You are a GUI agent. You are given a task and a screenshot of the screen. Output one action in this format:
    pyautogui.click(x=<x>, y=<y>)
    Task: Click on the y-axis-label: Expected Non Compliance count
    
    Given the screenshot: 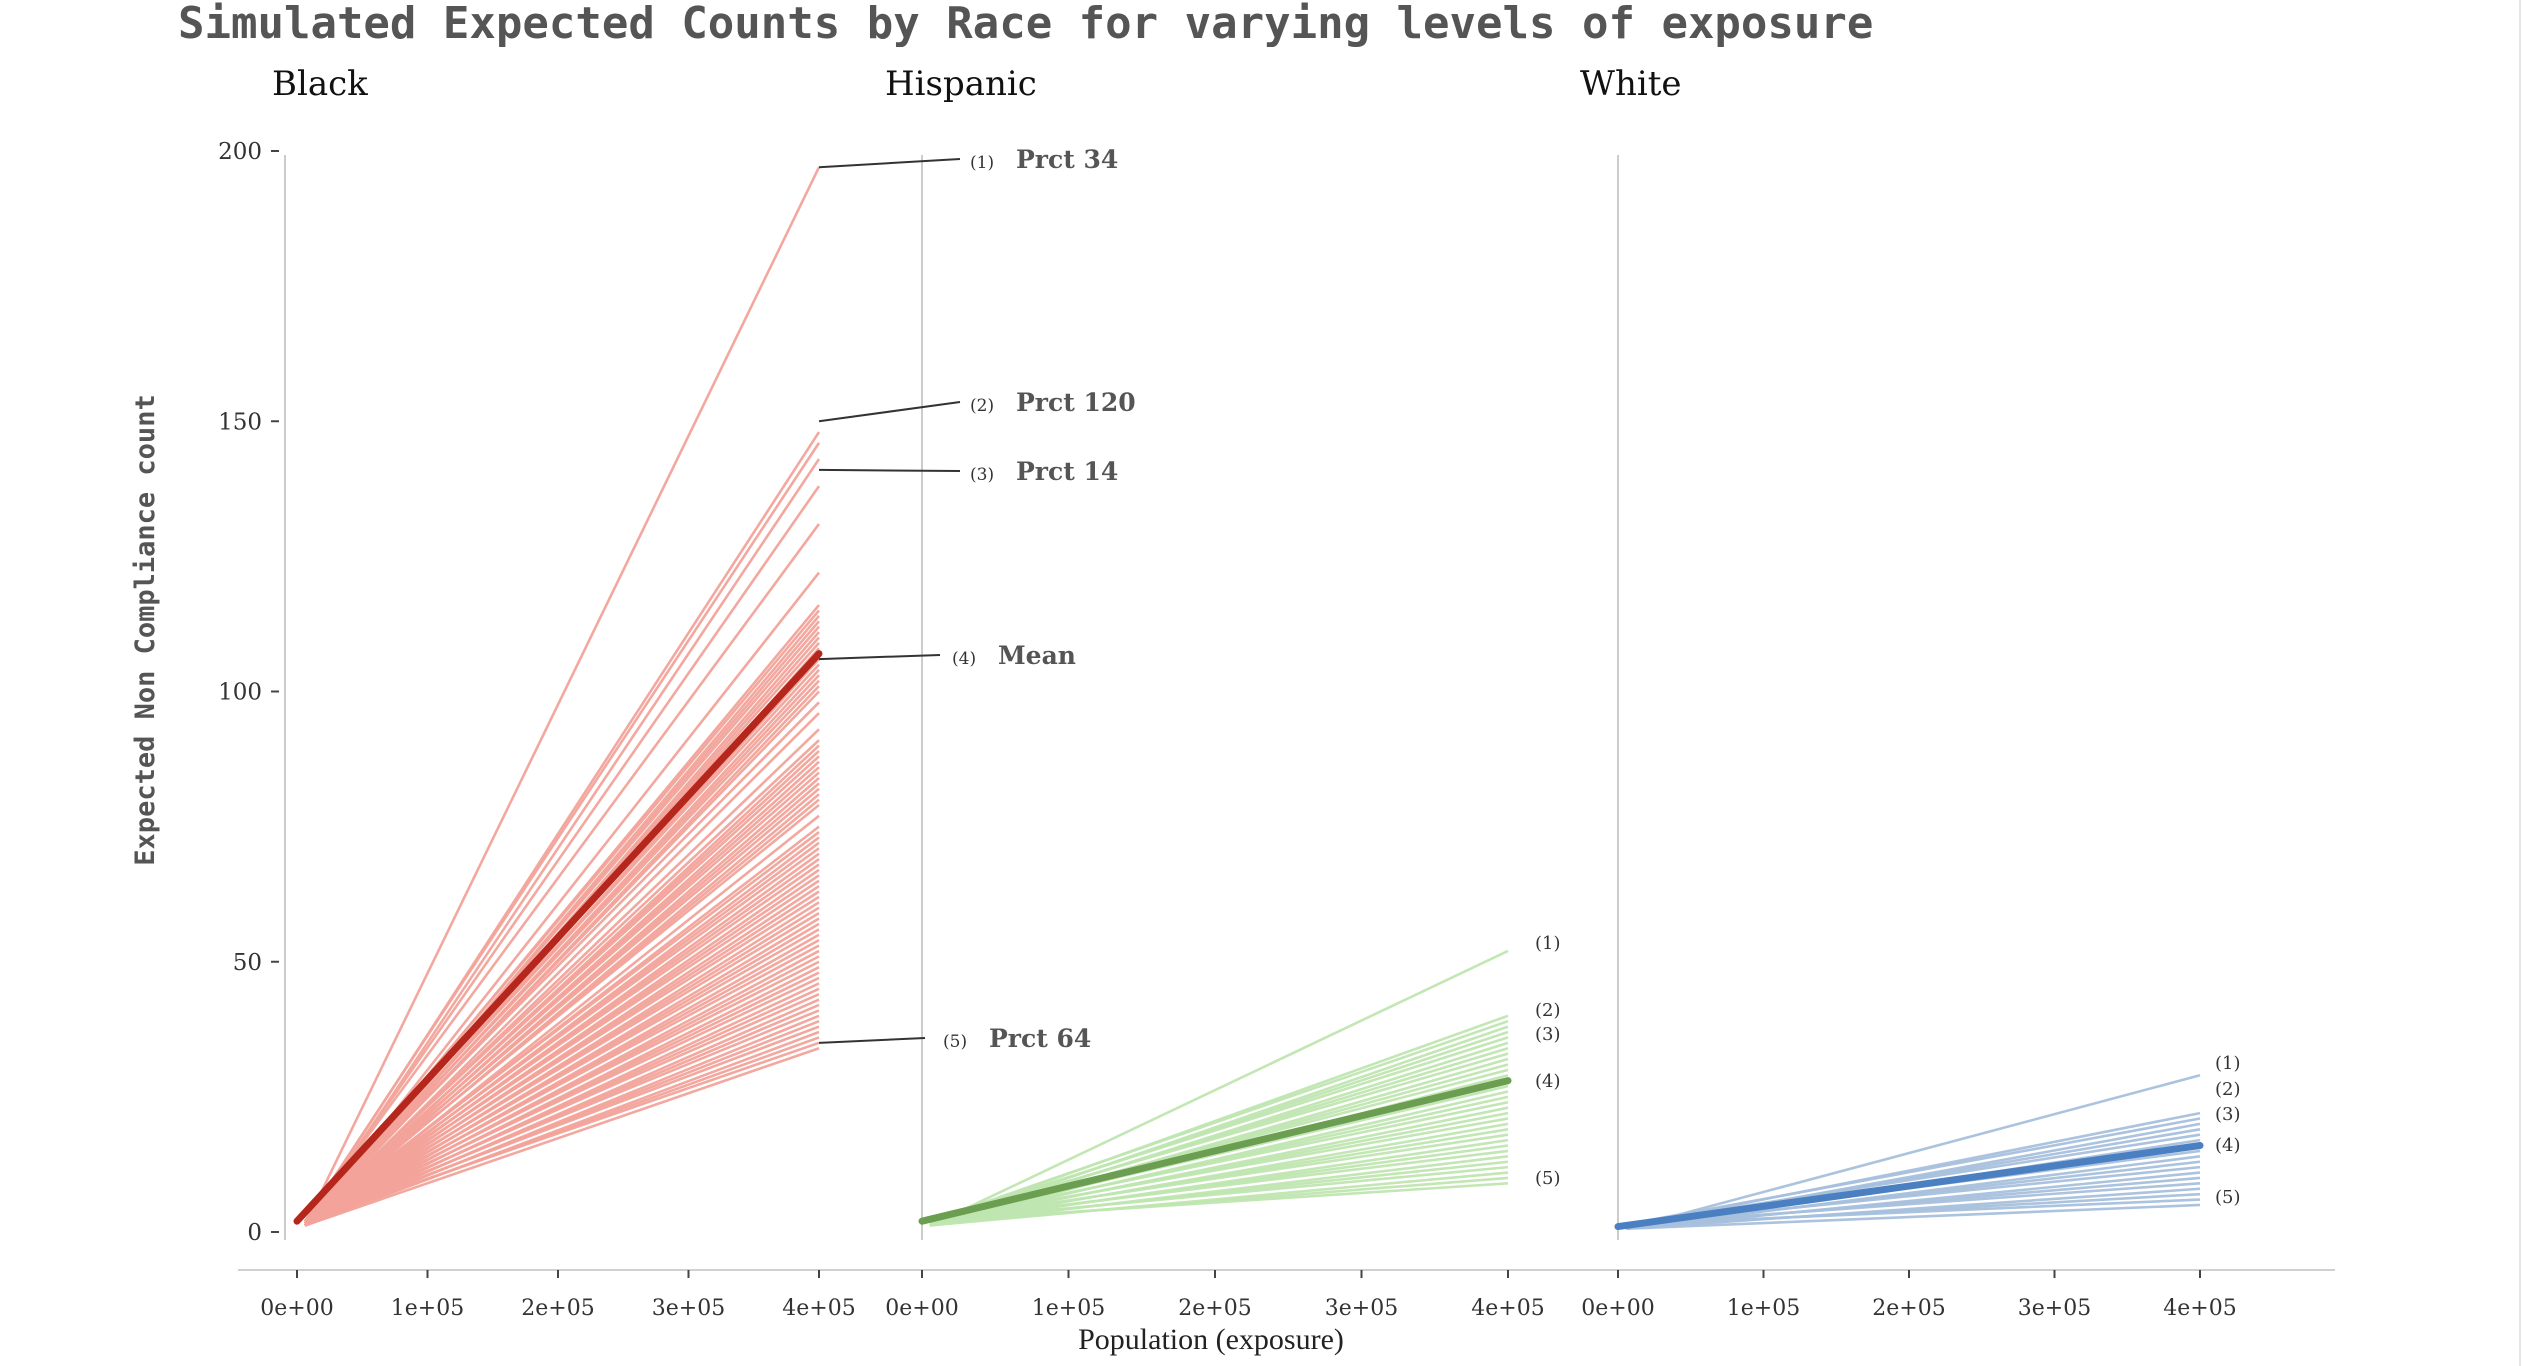 What is the action you would take?
    pyautogui.click(x=145, y=629)
    